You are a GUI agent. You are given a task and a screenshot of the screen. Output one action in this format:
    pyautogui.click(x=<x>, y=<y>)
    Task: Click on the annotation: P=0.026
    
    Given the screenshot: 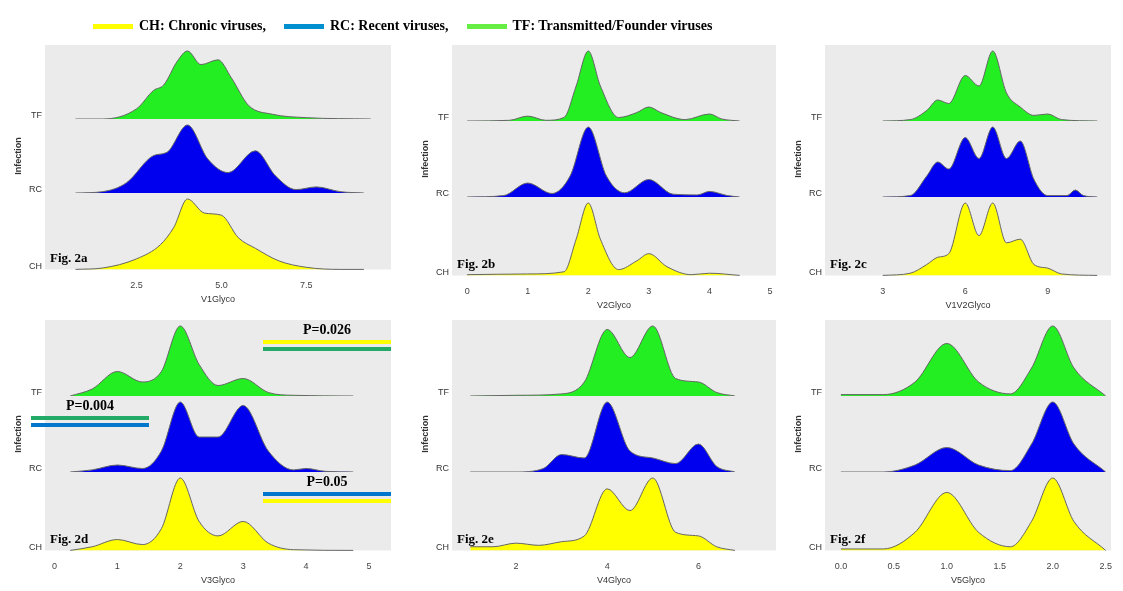 What is the action you would take?
    pyautogui.click(x=327, y=329)
    